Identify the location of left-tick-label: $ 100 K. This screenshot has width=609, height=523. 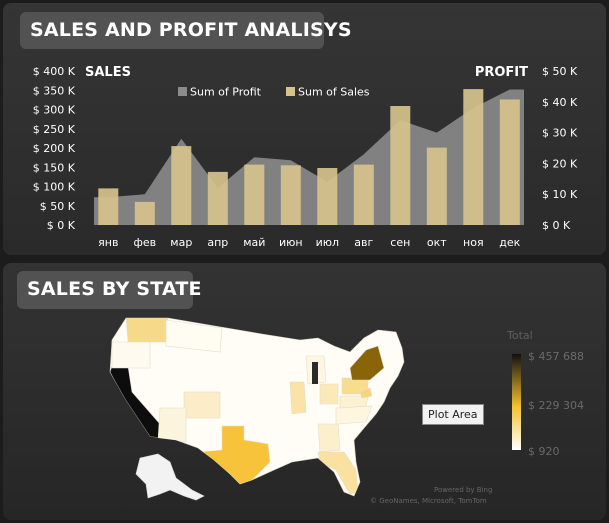
(54, 187).